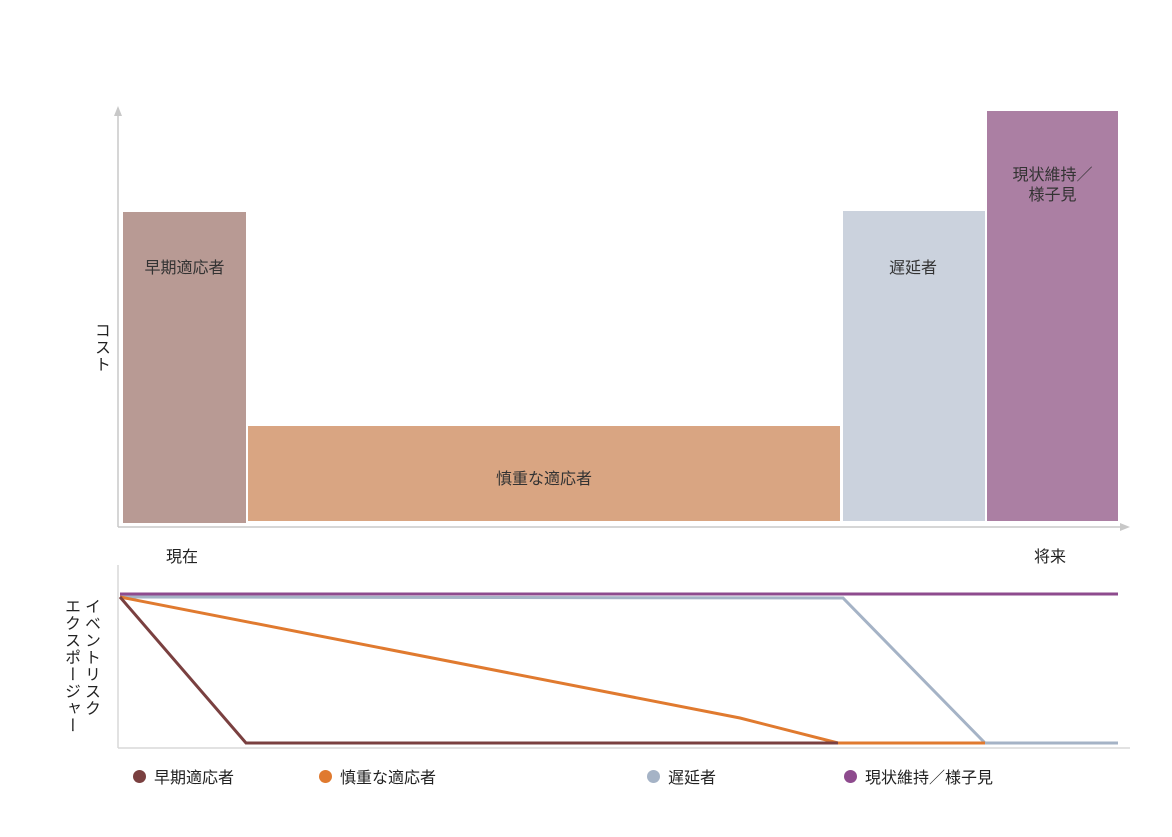 This screenshot has height=837, width=1172. Describe the element at coordinates (929, 777) in the screenshot. I see `legend-label: 現状維持／様子見` at that location.